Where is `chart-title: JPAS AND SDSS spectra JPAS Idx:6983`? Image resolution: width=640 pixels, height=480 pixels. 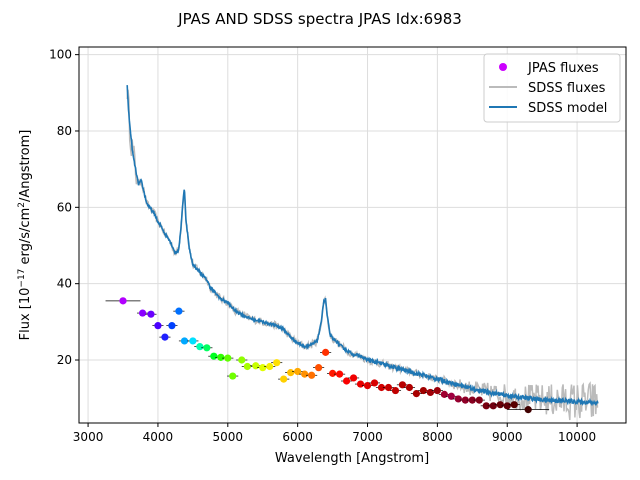
chart-title: JPAS AND SDSS spectra JPAS Idx:6983 is located at coordinates (319, 19).